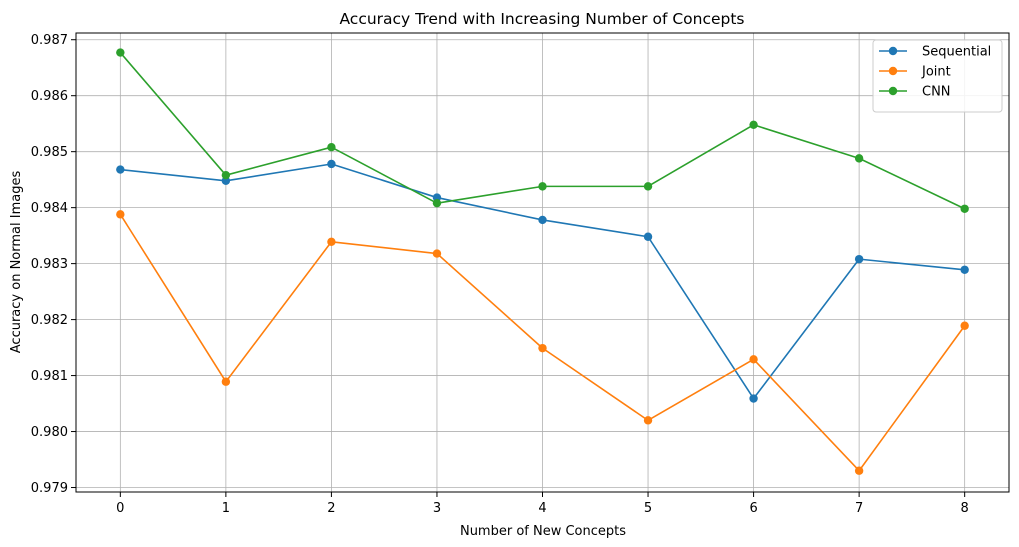 This screenshot has width=1019, height=547. Describe the element at coordinates (49, 320) in the screenshot. I see `y-tick-label: 0.982` at that location.